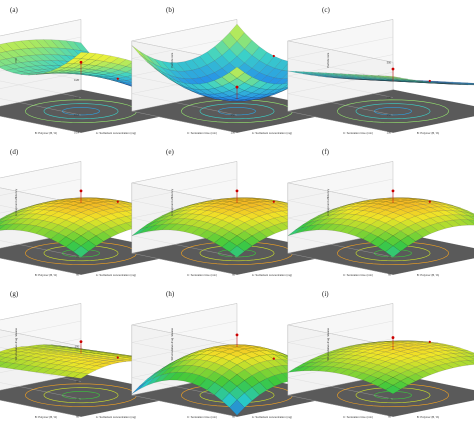  Describe the element at coordinates (16, 201) in the screenshot. I see `z-axis-title: Entrapment efficiency` at that location.